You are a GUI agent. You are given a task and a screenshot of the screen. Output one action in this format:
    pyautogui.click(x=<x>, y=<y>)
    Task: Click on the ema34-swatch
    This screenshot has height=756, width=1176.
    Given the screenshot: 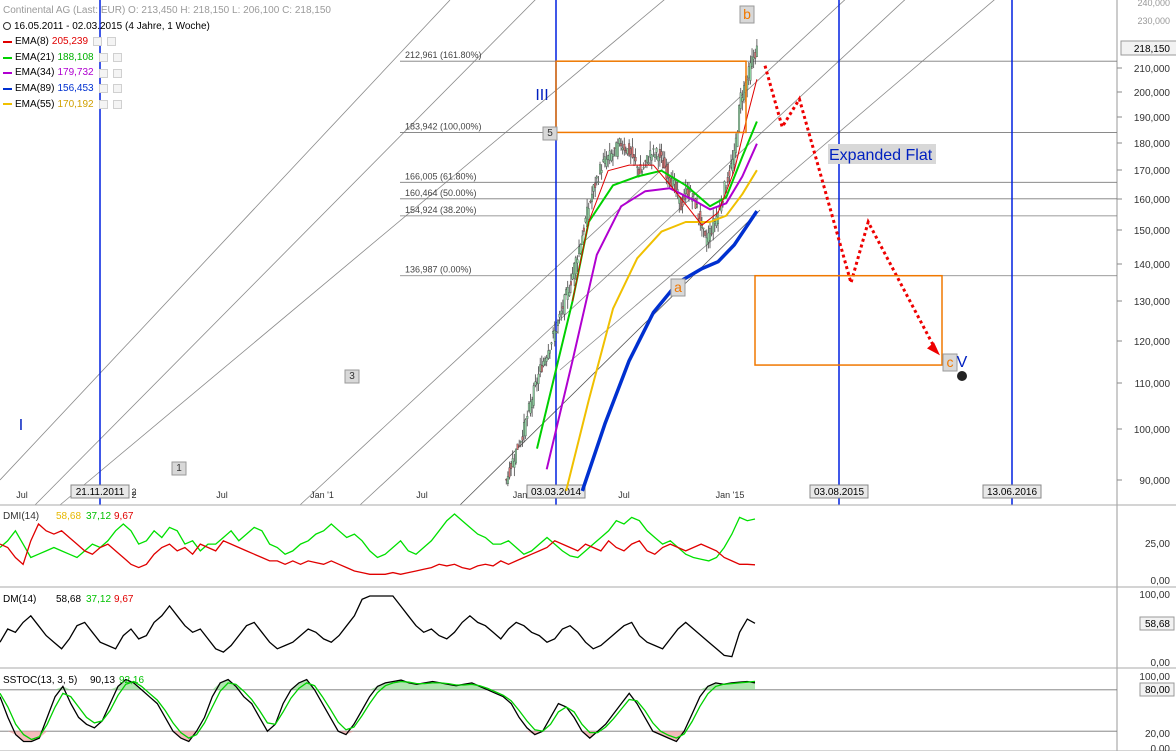 What is the action you would take?
    pyautogui.click(x=7, y=73)
    